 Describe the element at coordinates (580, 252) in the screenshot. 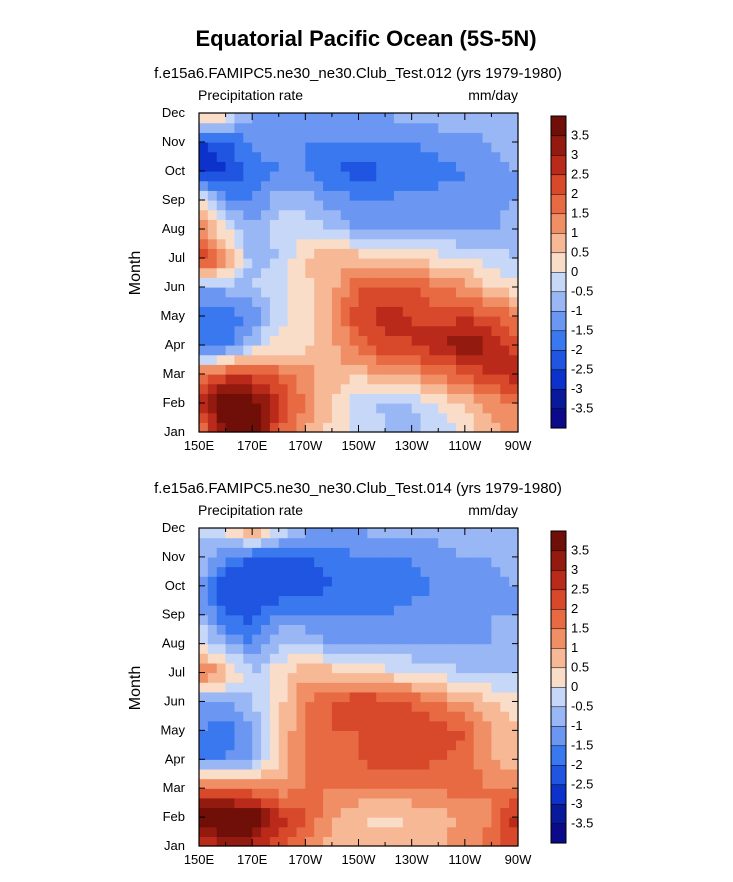

I see `colorbar-label: 0.5` at that location.